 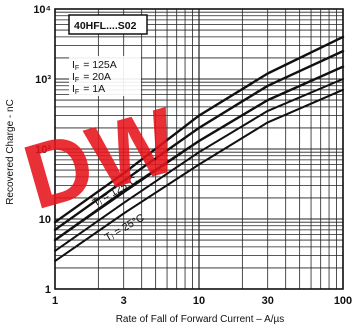 What do you see at coordinates (48, 290) in the screenshot?
I see `y-tick-label-0: 1` at bounding box center [48, 290].